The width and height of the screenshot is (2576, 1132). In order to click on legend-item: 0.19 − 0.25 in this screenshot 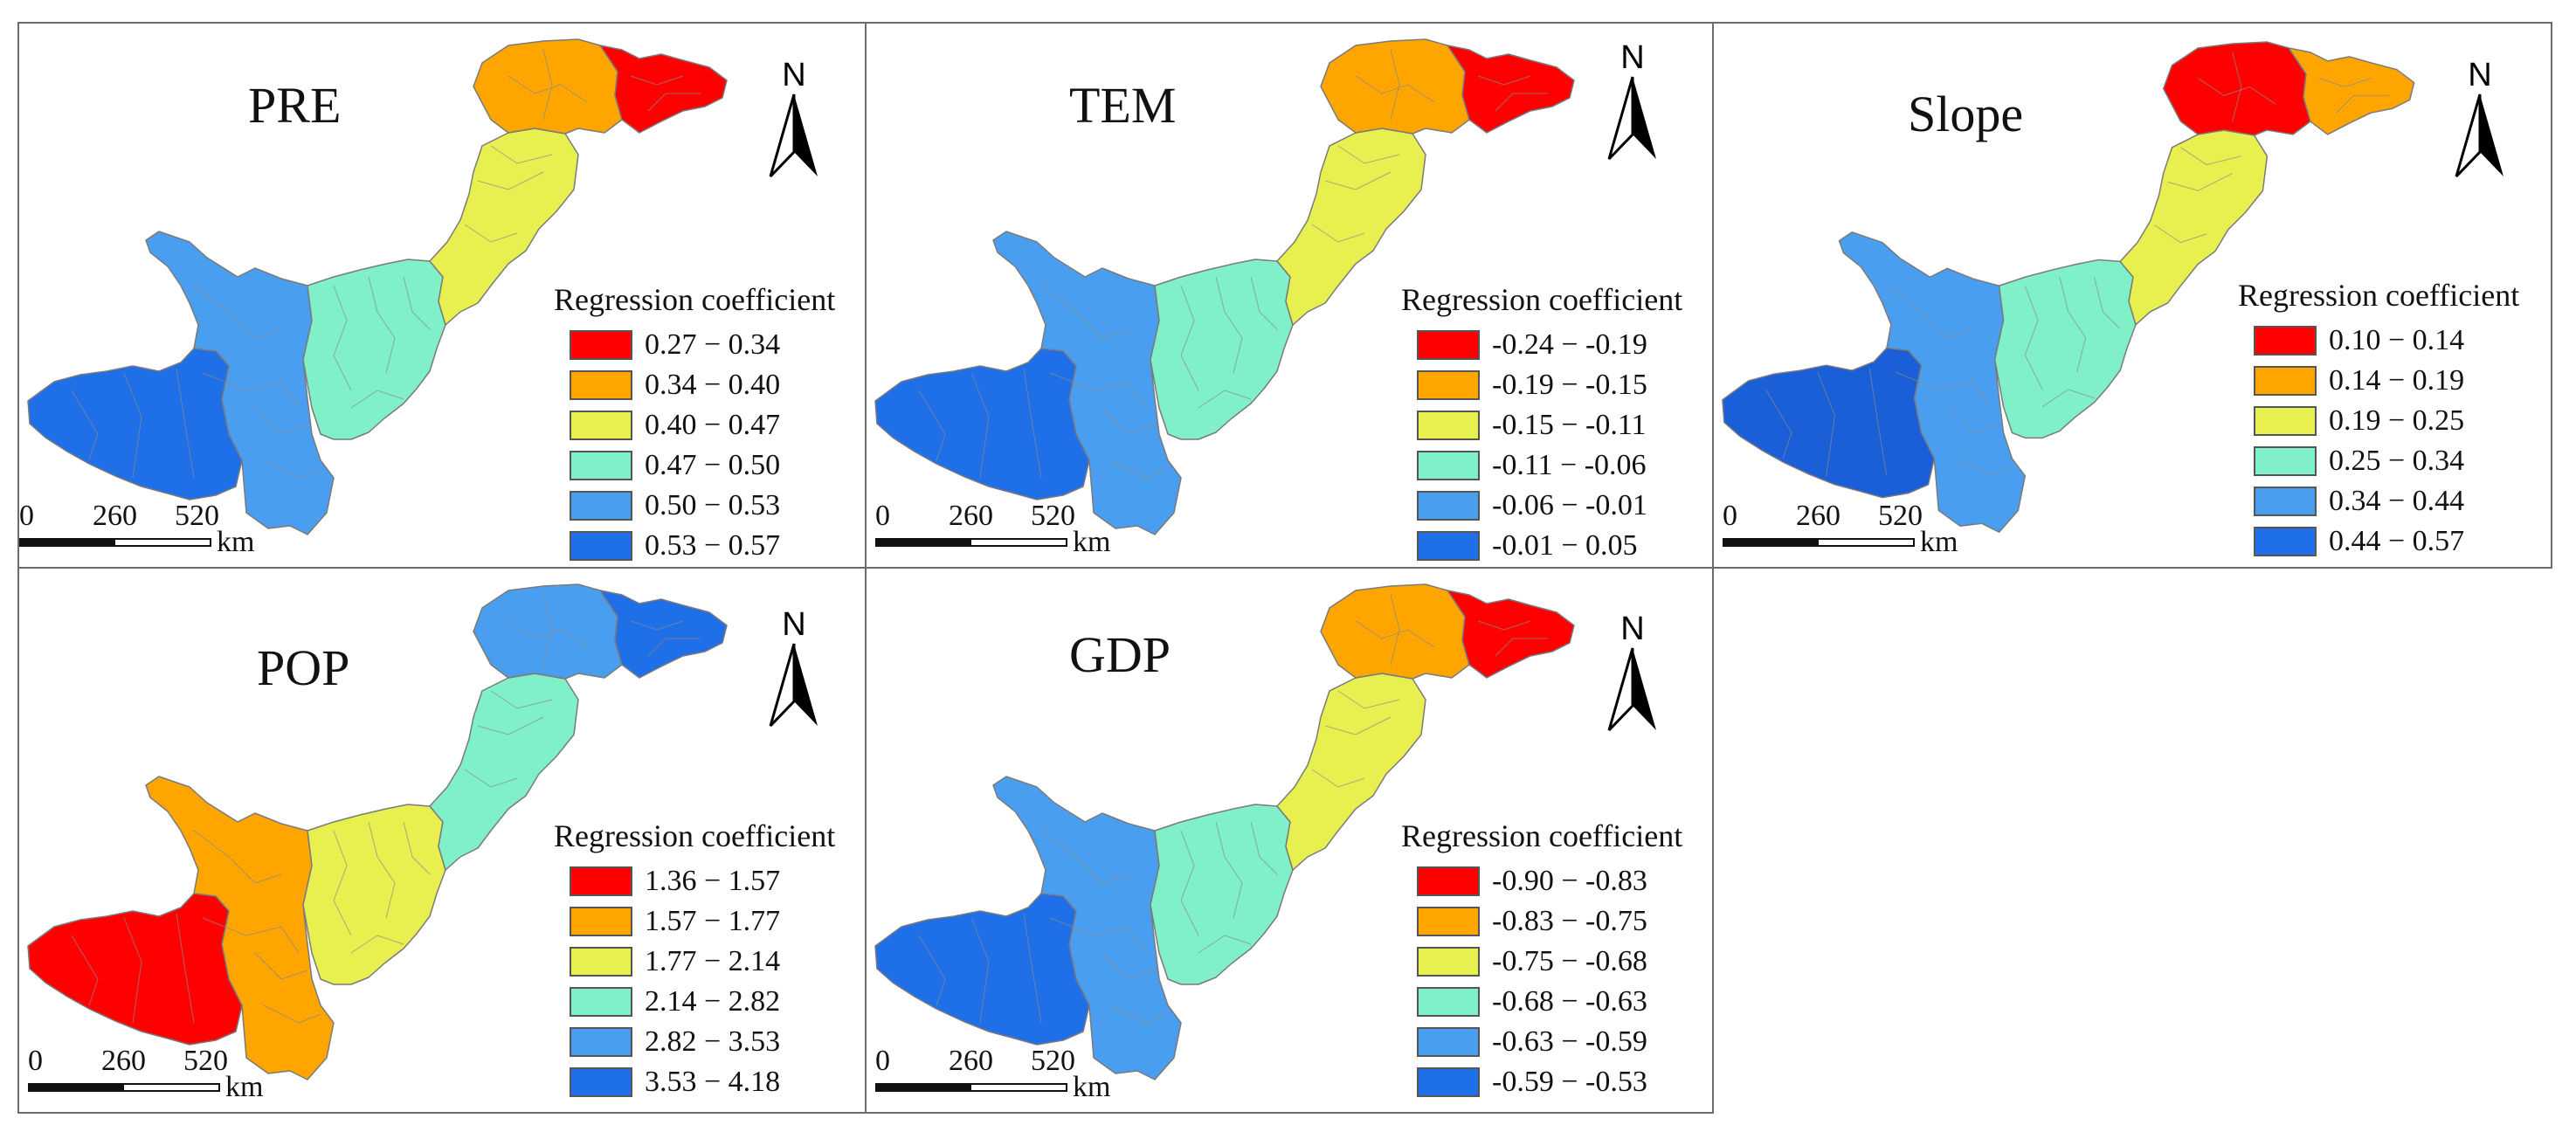, I will do `click(2394, 421)`.